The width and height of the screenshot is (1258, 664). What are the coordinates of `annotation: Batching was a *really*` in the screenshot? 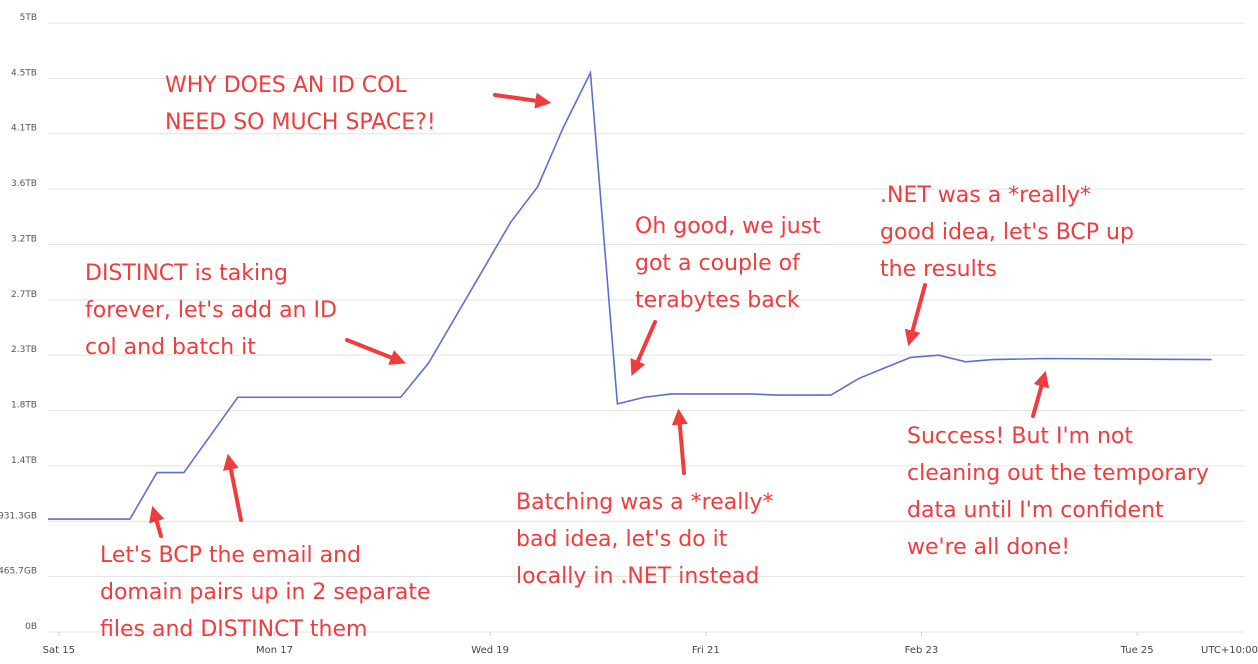 It's located at (644, 502).